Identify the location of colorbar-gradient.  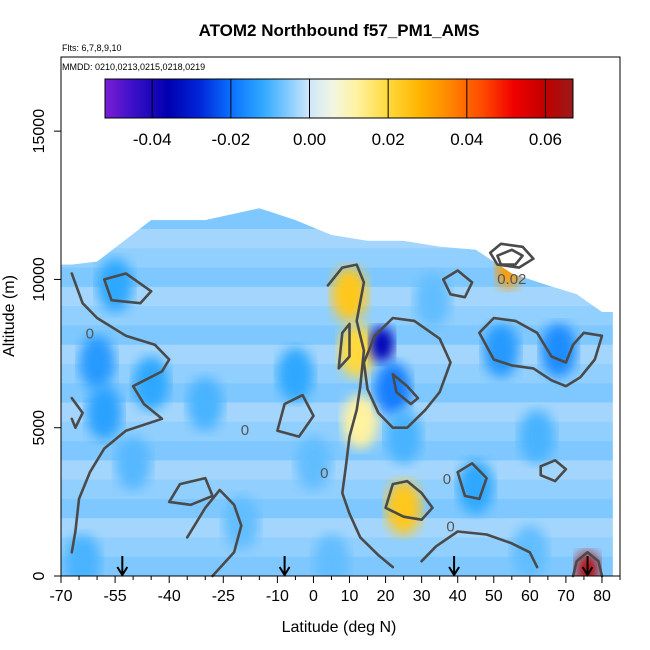
(339, 98).